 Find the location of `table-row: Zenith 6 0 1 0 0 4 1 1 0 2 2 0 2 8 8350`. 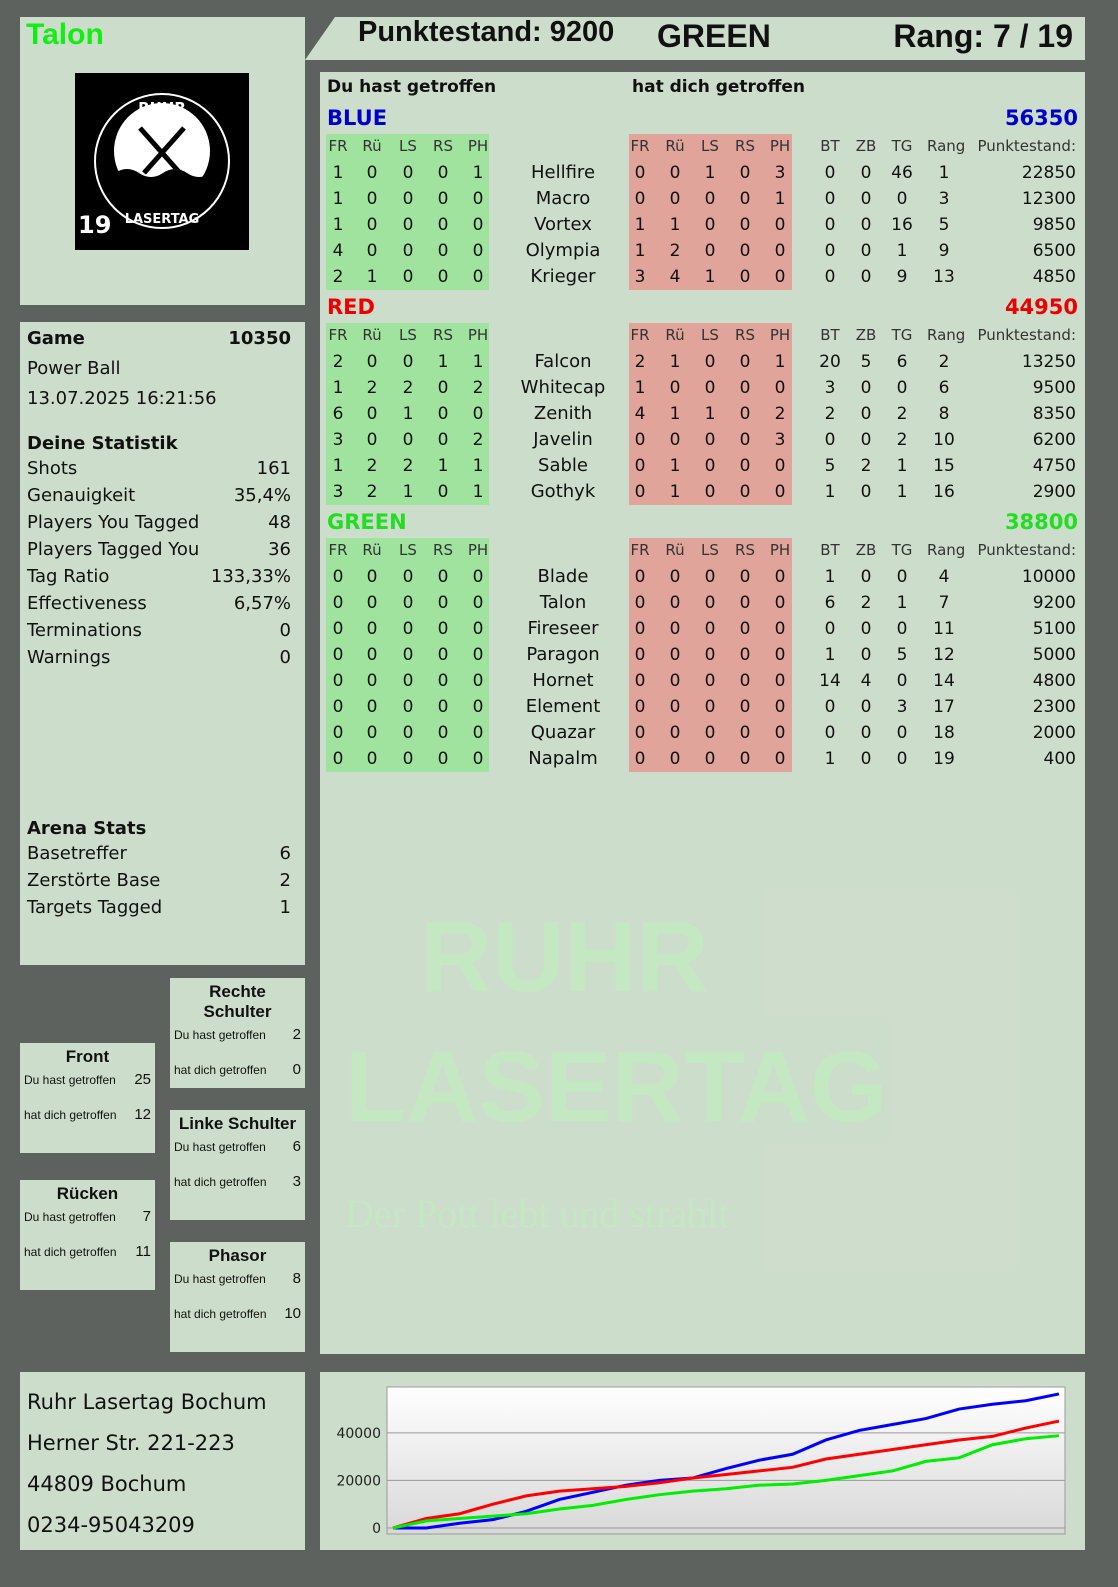

table-row: Zenith 6 0 1 0 0 4 1 1 0 2 2 0 2 8 8350 is located at coordinates (559, 415).